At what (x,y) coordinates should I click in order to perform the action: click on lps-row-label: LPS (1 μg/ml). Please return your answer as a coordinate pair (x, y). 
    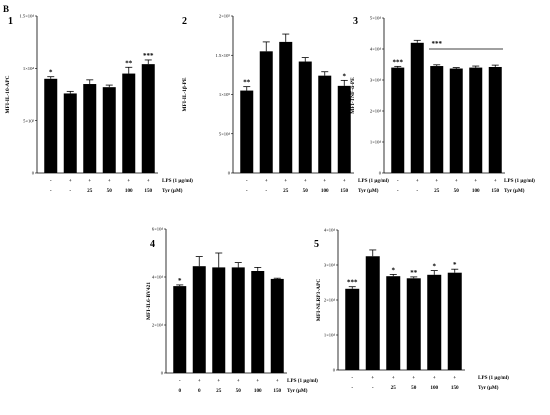
    Looking at the image, I should click on (177, 180).